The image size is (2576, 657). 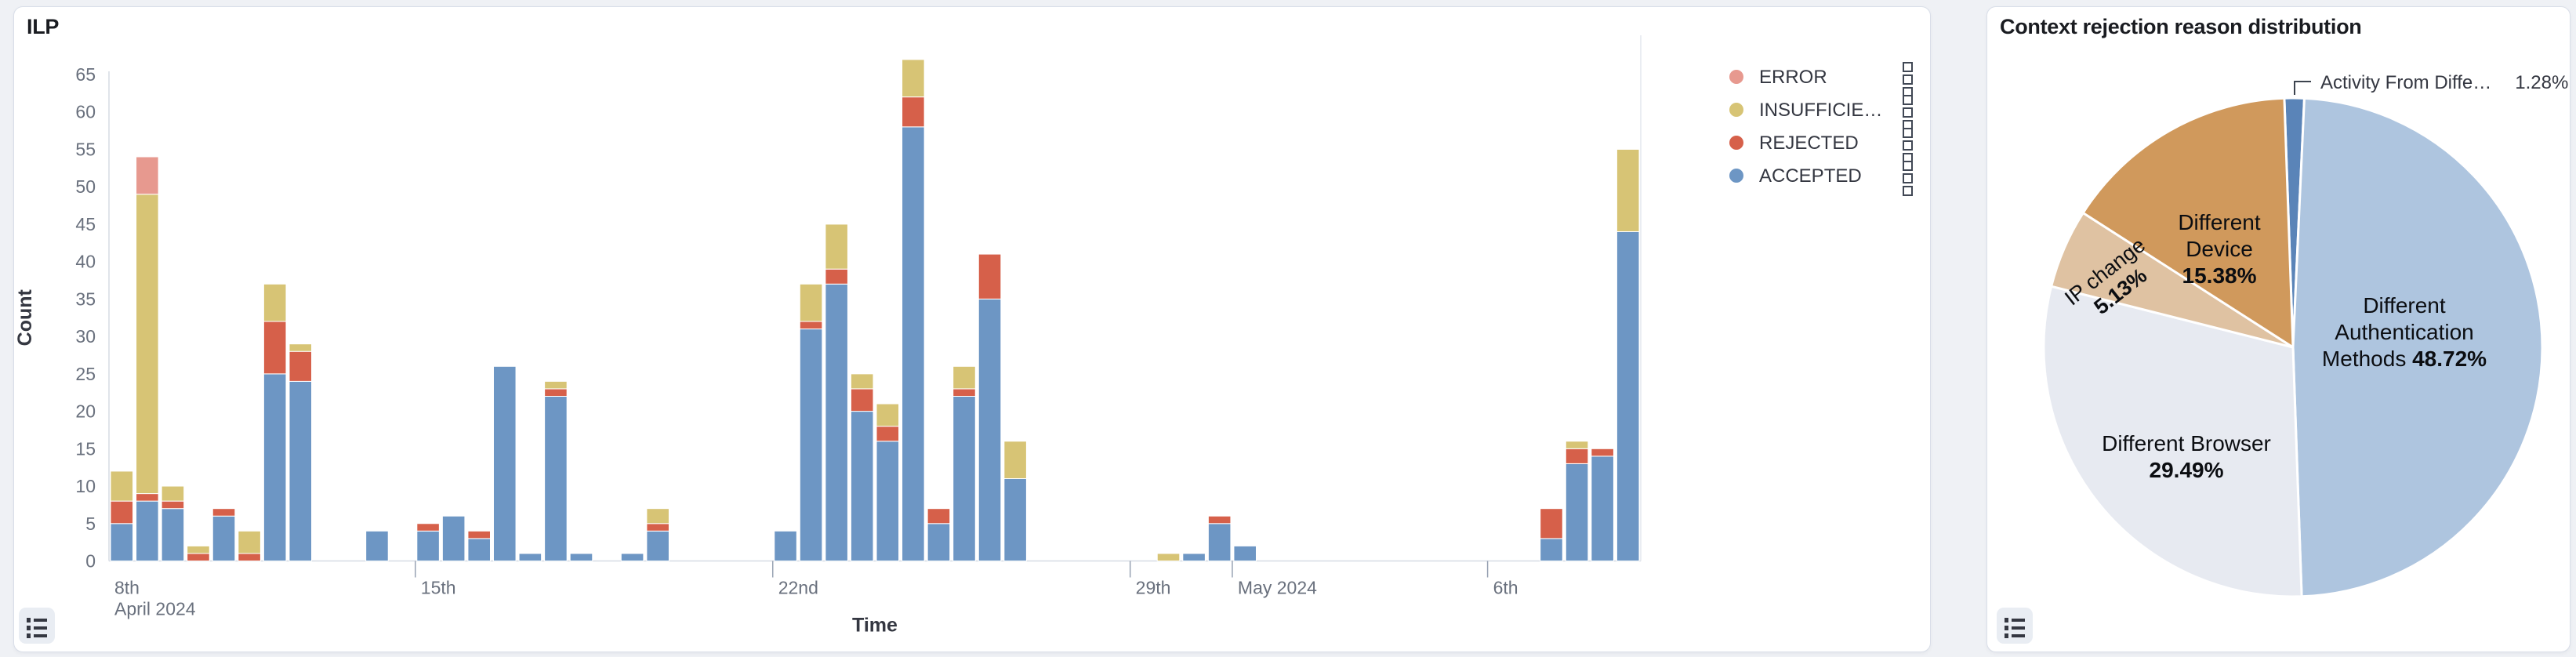 I want to click on legend-item-accepted: ACCEPTED, so click(x=1826, y=178).